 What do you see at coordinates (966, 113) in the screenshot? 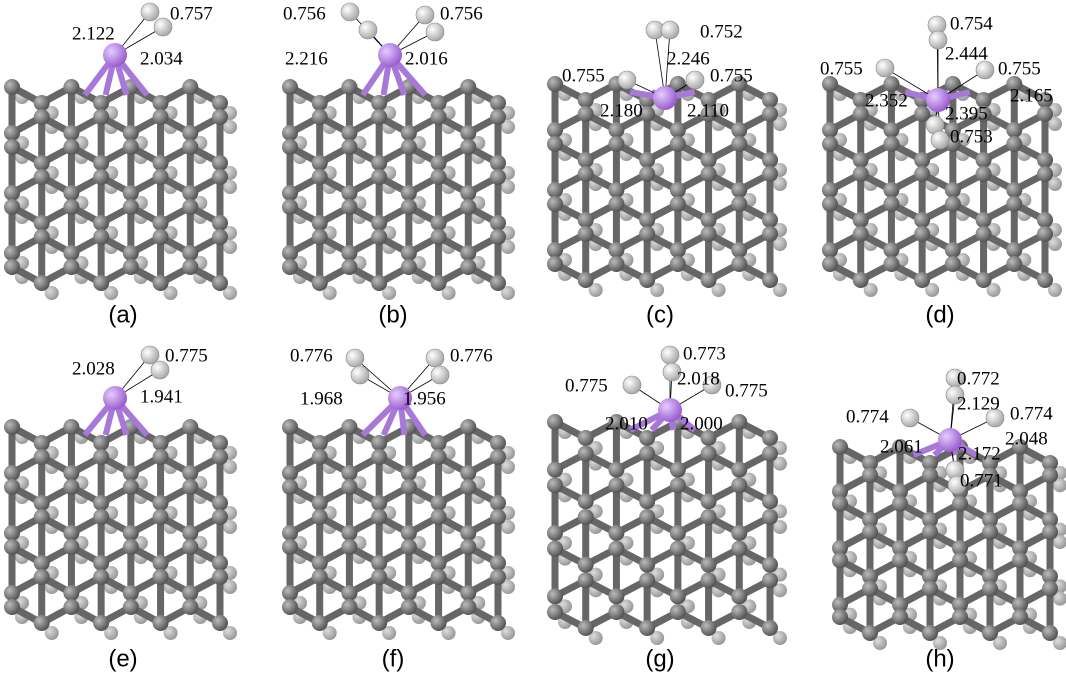
I see `bond-length: 2.395` at bounding box center [966, 113].